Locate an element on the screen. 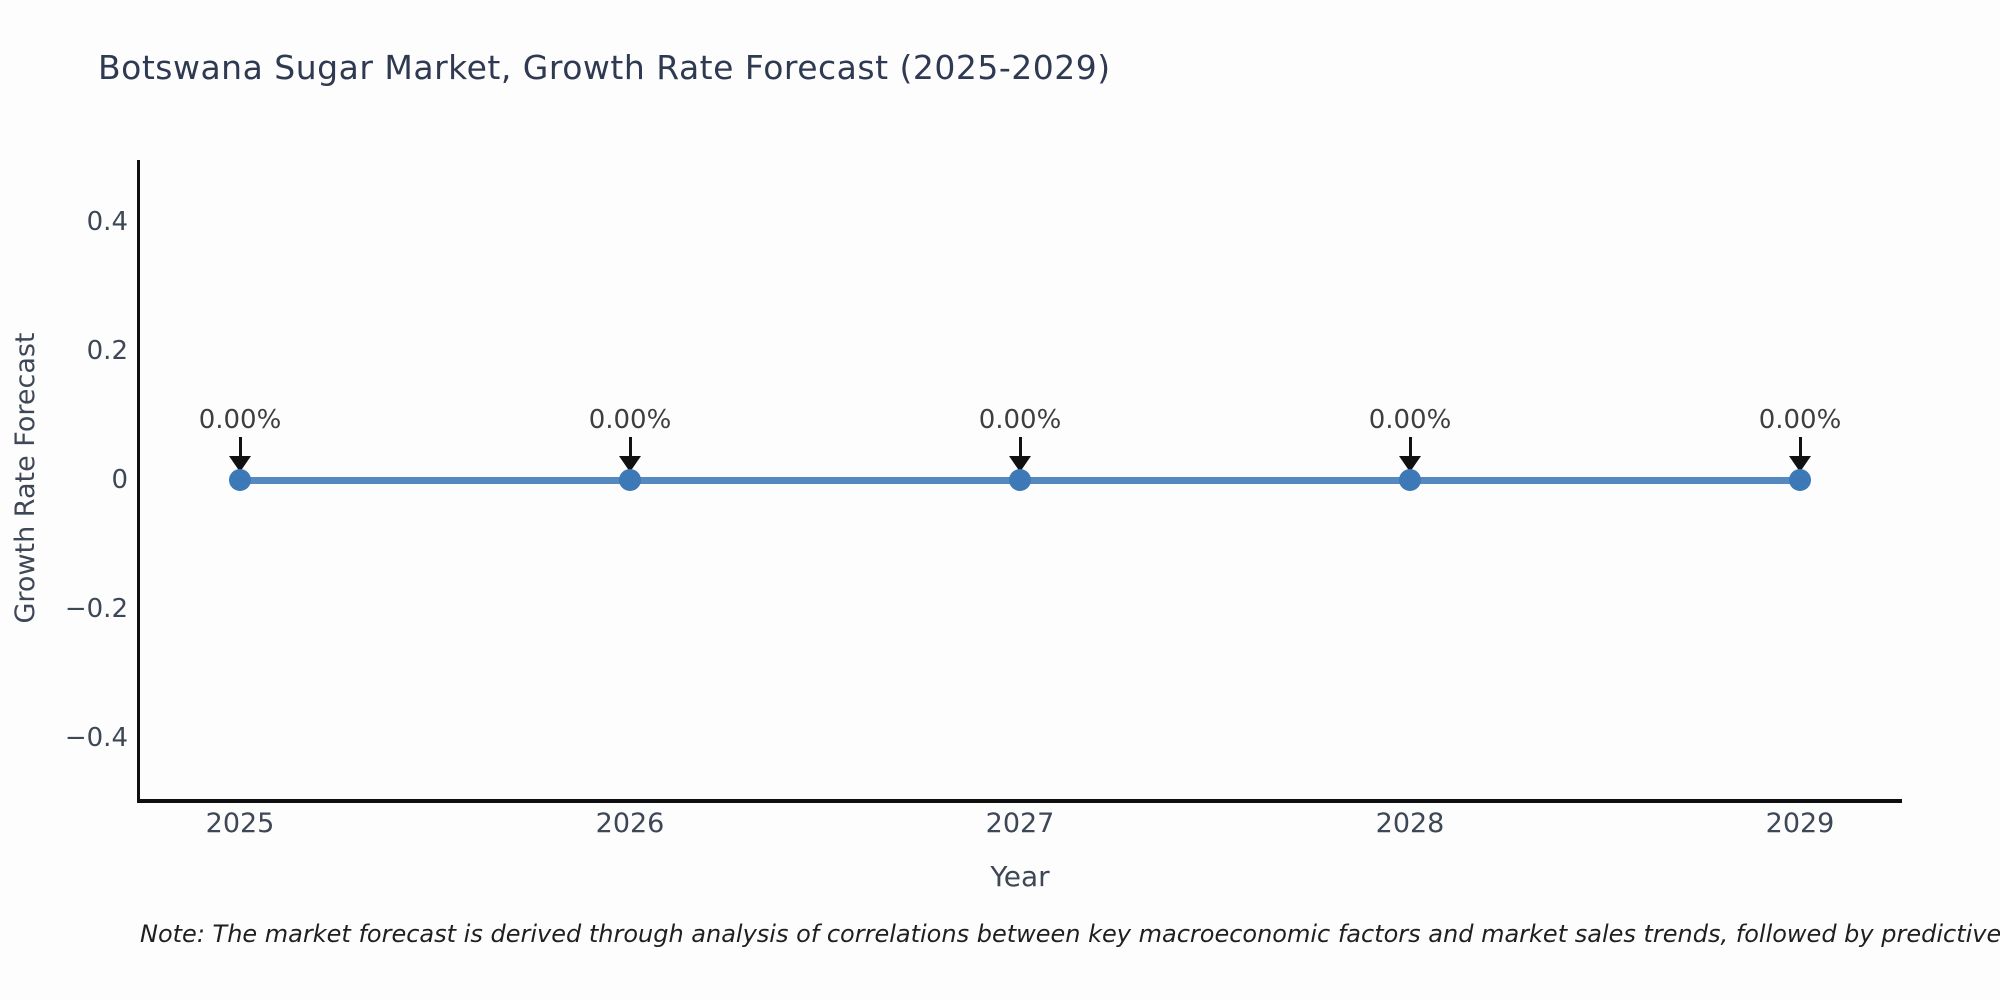  x-tick-label: 2026 is located at coordinates (630, 823).